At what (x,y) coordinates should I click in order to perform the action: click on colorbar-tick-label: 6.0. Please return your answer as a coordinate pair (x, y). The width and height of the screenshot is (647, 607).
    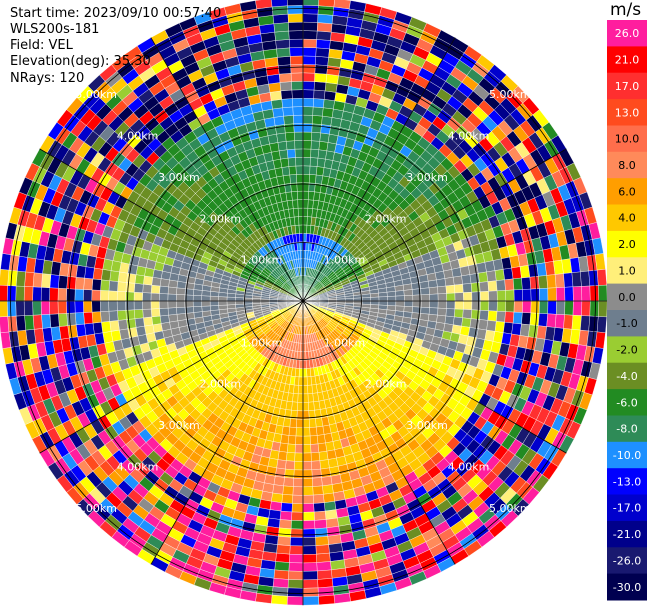
    Looking at the image, I should click on (627, 191).